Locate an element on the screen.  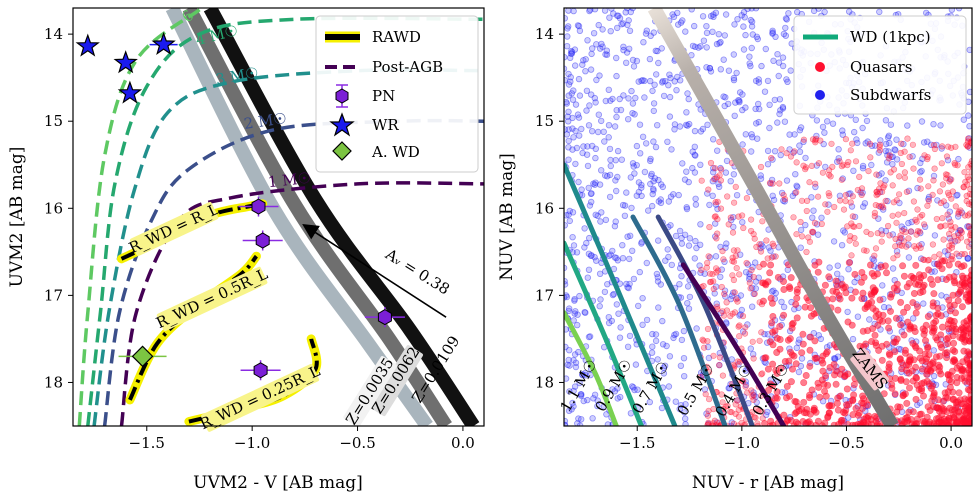
svg-text: Quasars is located at coordinates (881, 67).